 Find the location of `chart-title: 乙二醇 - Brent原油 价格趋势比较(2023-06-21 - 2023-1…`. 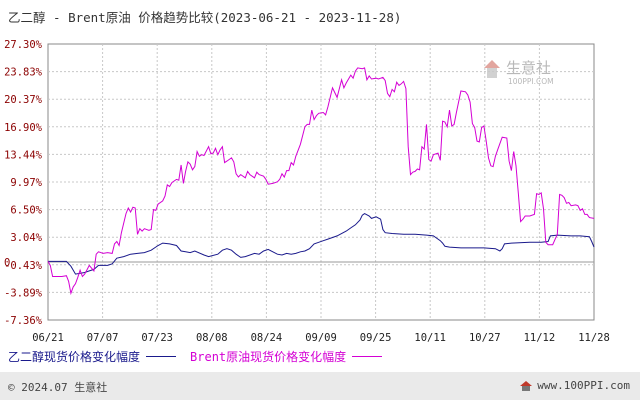

chart-title: 乙二醇 - Brent原油 价格趋势比较(2023-06-21 - 2023-1… is located at coordinates (205, 17).